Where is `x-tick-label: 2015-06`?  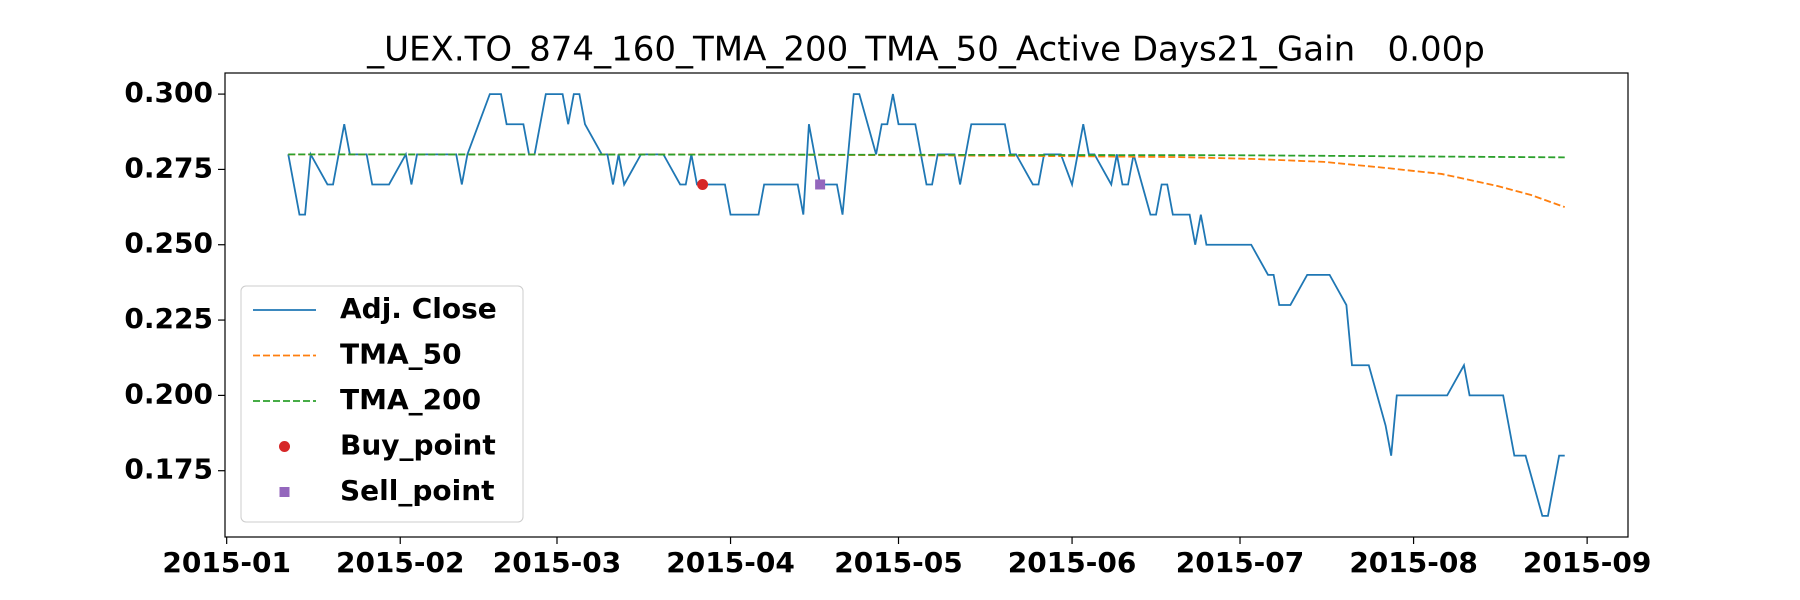 x-tick-label: 2015-06 is located at coordinates (1072, 562).